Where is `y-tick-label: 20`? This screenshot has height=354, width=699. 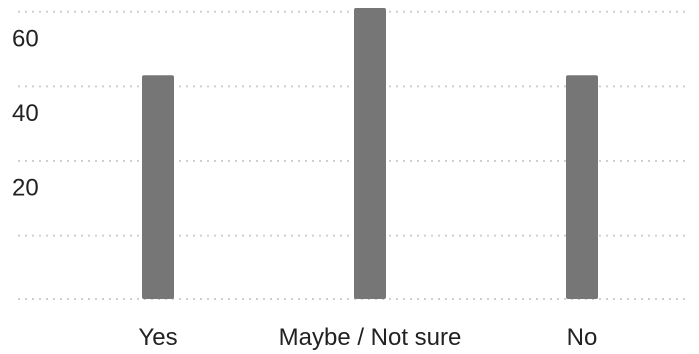
y-tick-label: 20 is located at coordinates (25, 188).